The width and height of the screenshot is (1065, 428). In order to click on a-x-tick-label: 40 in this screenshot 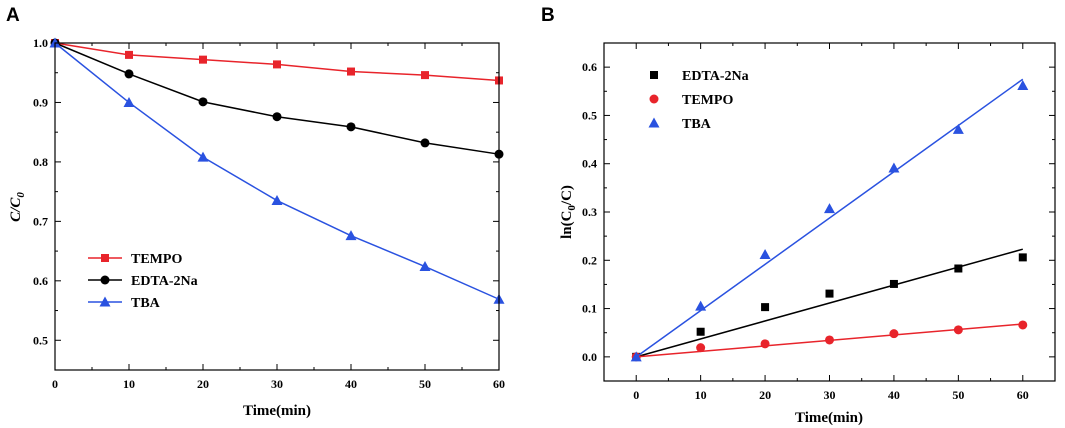, I will do `click(351, 384)`.